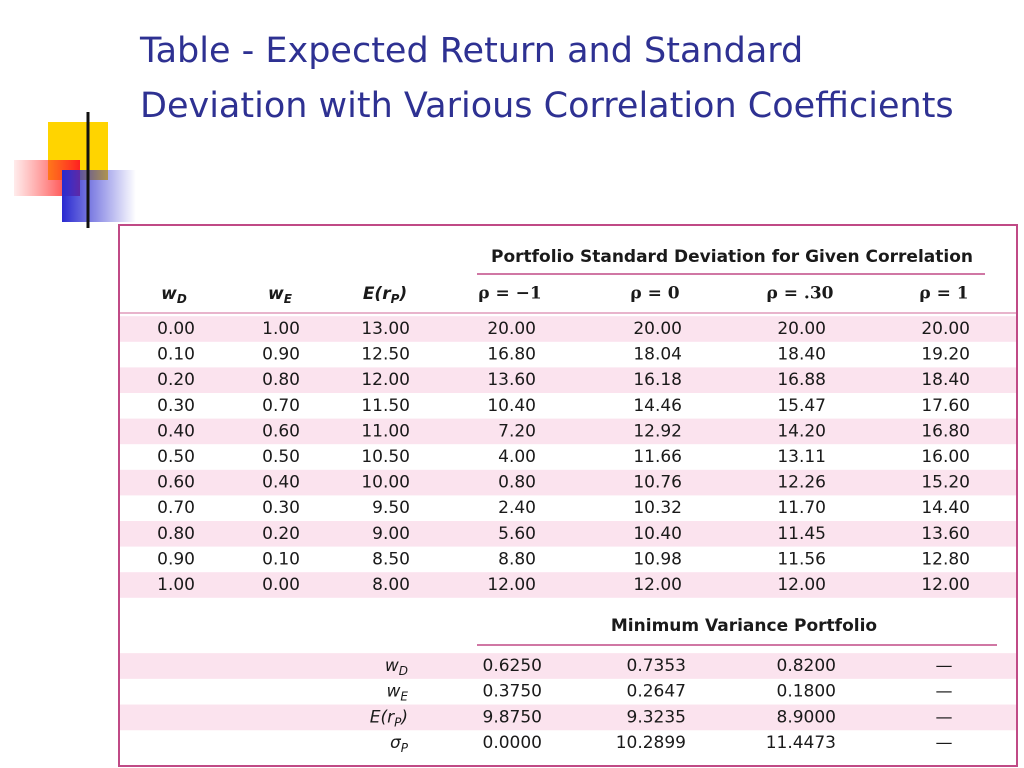  What do you see at coordinates (511, 380) in the screenshot?
I see `cell: 13.60` at bounding box center [511, 380].